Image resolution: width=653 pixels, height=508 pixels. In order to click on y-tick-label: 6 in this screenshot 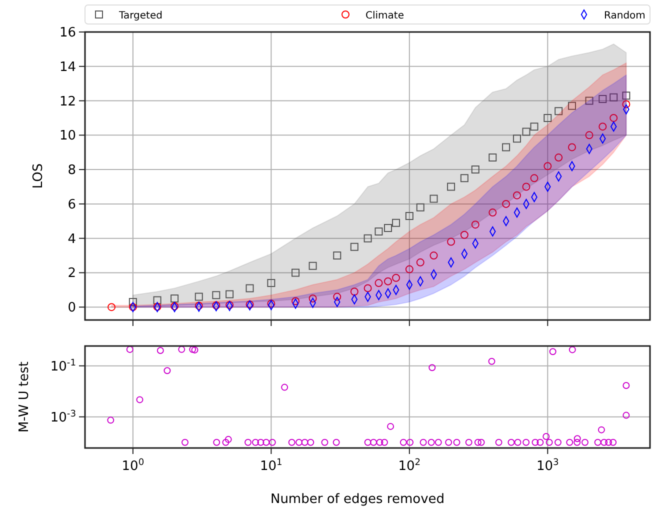, I will do `click(72, 204)`.